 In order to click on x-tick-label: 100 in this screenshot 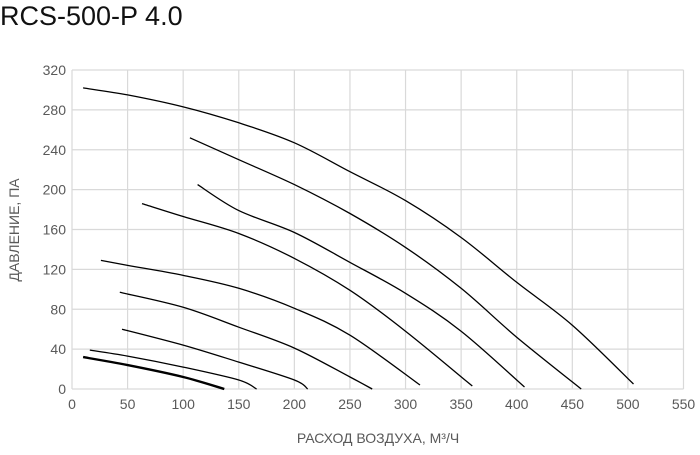, I will do `click(184, 404)`.